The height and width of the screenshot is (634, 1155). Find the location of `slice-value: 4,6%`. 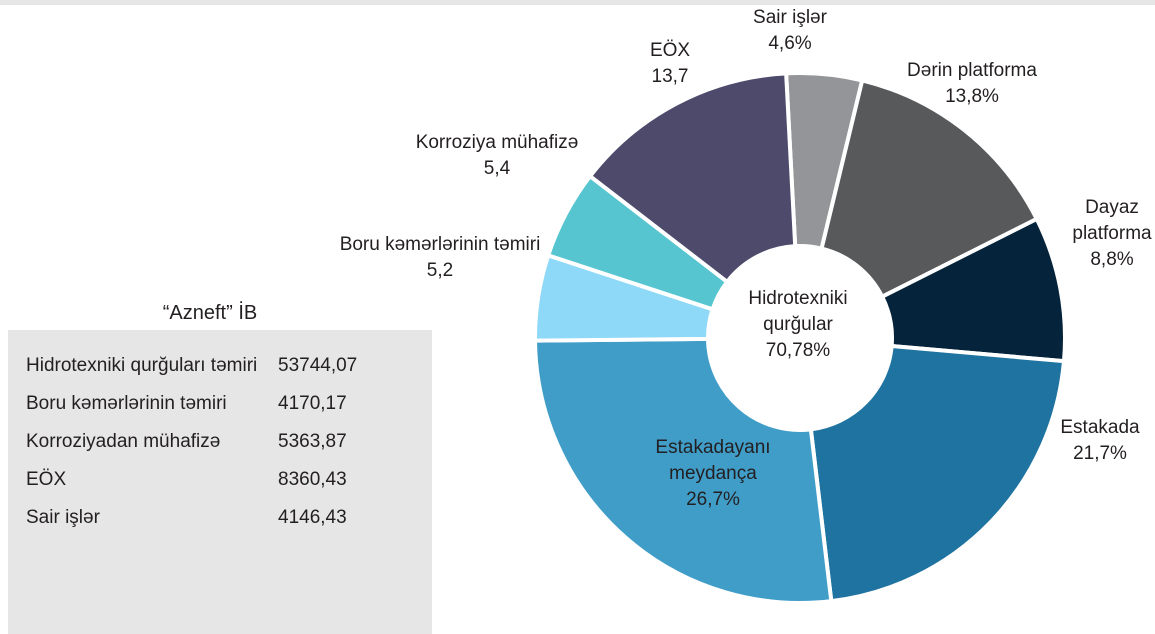

slice-value: 4,6% is located at coordinates (790, 43).